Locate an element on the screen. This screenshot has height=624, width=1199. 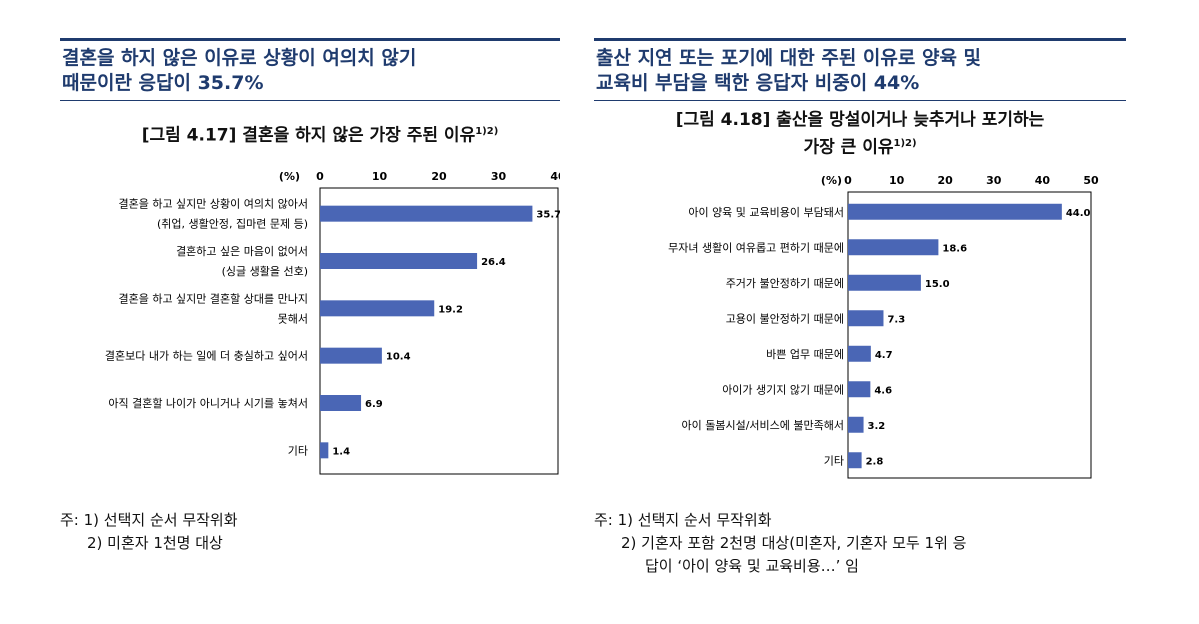
right-note-1: 주: 1) 선택지 순서 무작위화 is located at coordinates (683, 520).